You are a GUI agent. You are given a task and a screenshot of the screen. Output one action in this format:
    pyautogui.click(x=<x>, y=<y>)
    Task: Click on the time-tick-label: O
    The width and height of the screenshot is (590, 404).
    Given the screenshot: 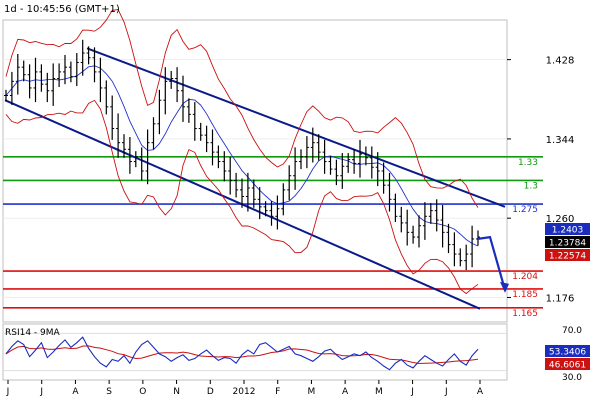 What is the action you would take?
    pyautogui.click(x=142, y=392)
    